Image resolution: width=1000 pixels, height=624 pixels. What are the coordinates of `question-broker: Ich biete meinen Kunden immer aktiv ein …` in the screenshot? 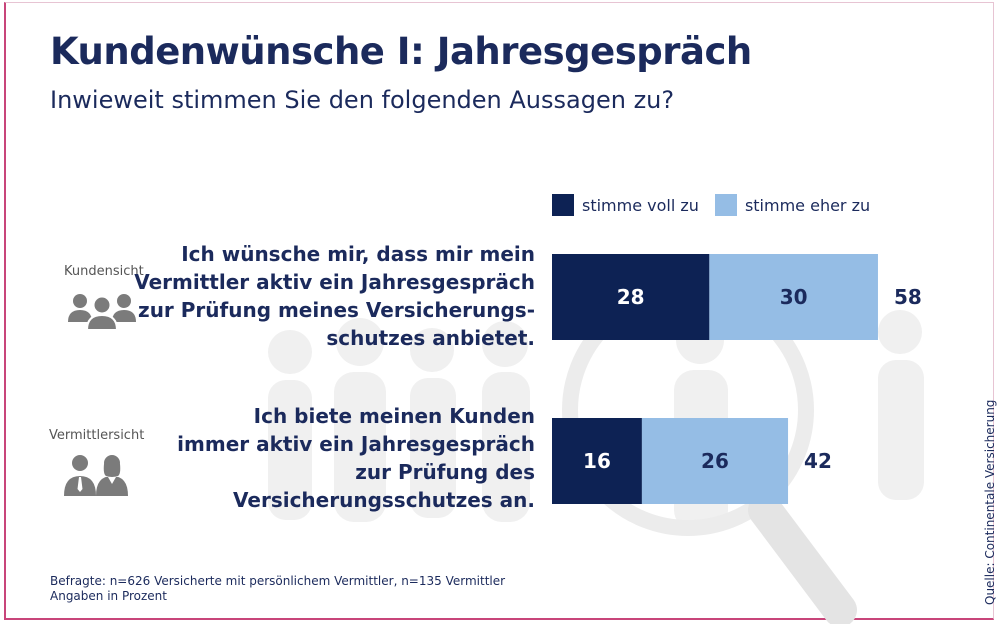 It's located at (325, 458).